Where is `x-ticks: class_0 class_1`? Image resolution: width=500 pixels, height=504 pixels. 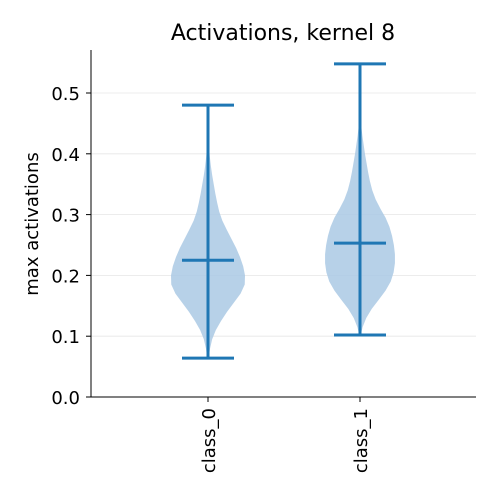
x-ticks: class_0 class_1 is located at coordinates (285, 435).